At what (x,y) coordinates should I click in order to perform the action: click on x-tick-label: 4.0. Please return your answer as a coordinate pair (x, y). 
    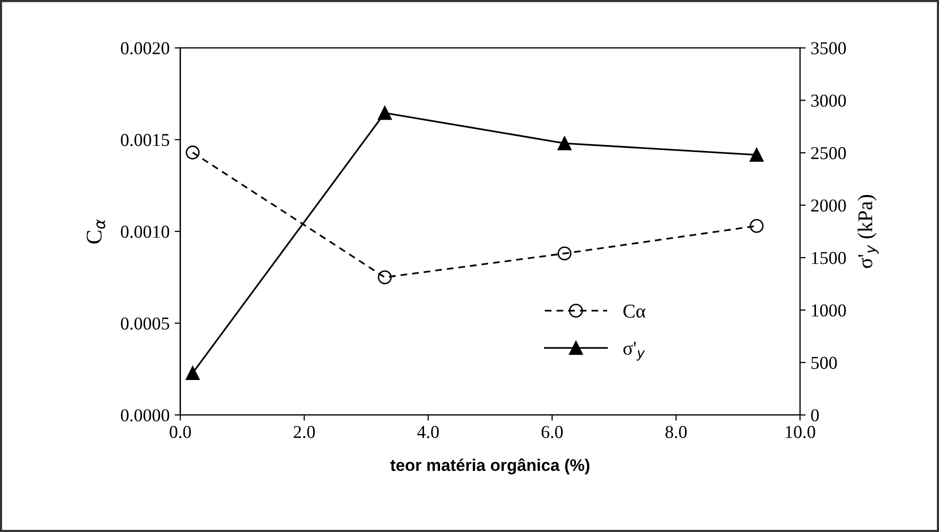
    Looking at the image, I should click on (428, 432).